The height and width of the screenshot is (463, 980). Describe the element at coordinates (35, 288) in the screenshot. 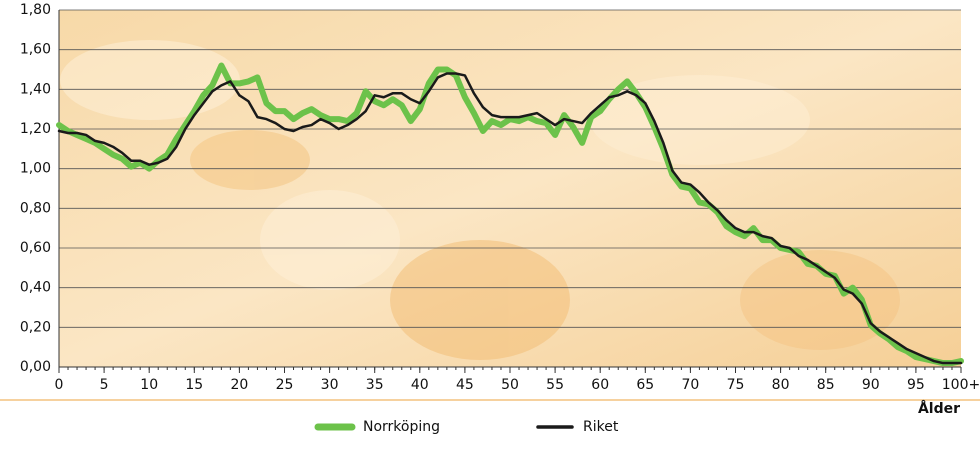

I see `y-tick-label: 0,40` at that location.